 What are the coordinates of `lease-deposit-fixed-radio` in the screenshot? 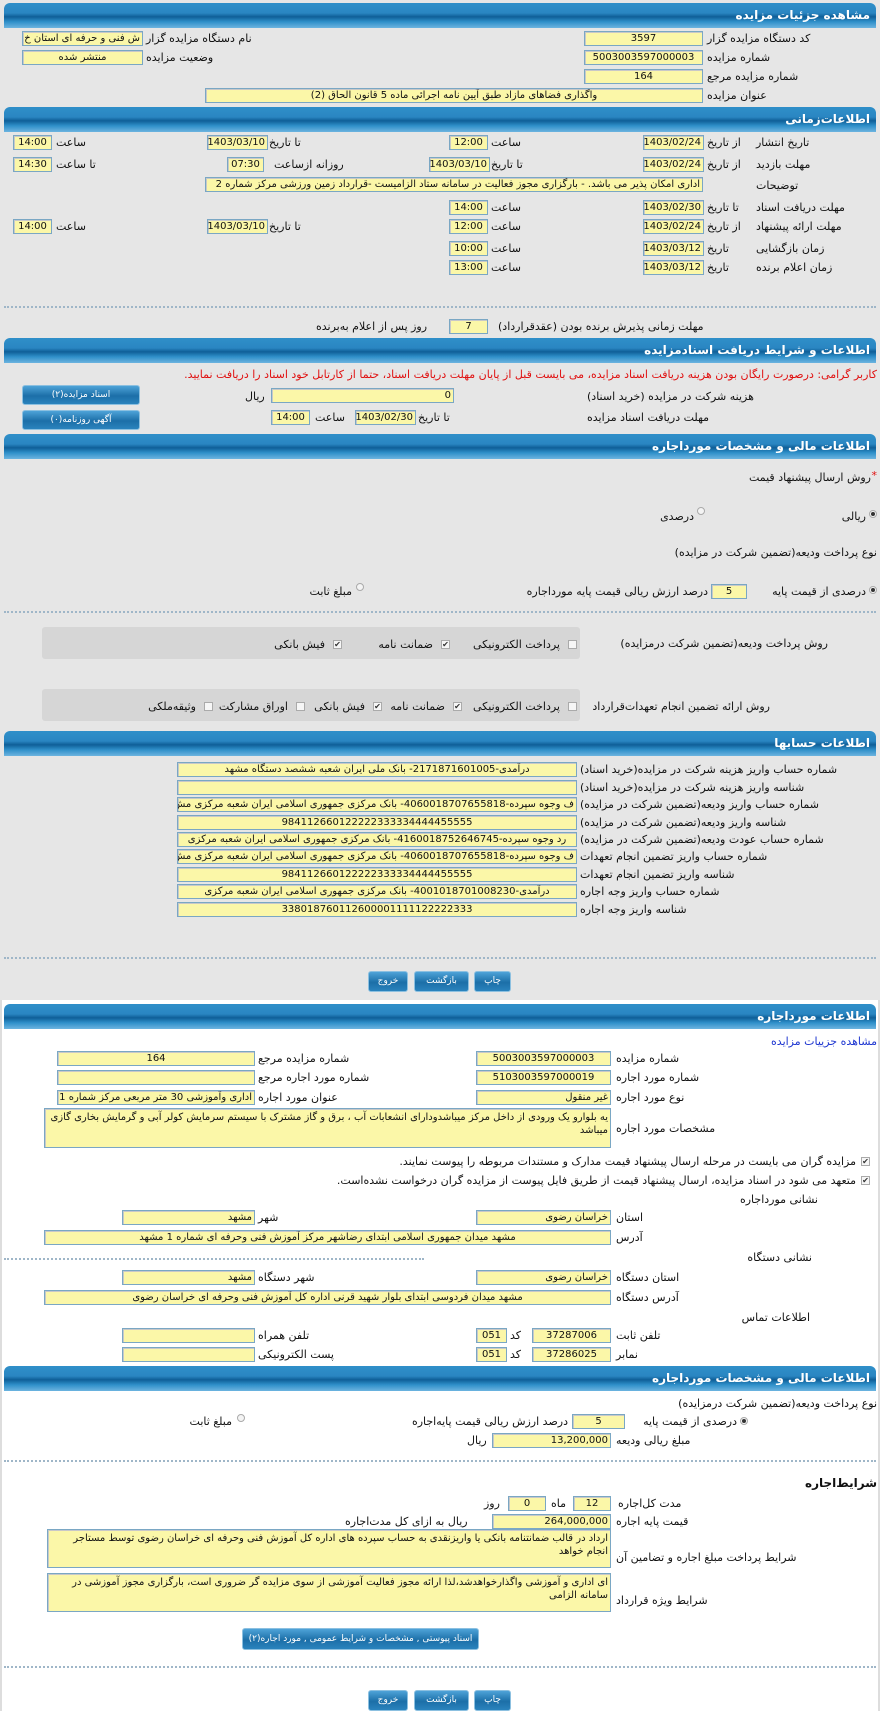 It's located at (241, 1418).